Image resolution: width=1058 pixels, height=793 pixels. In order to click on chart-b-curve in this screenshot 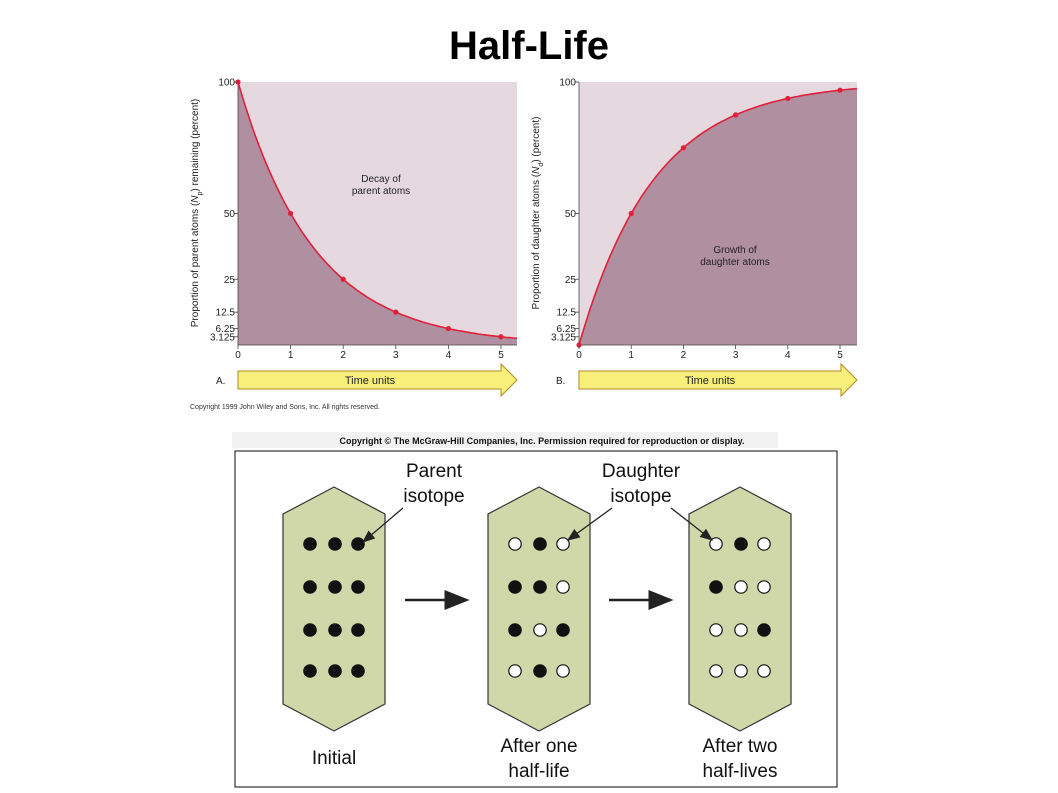, I will do `click(718, 216)`.